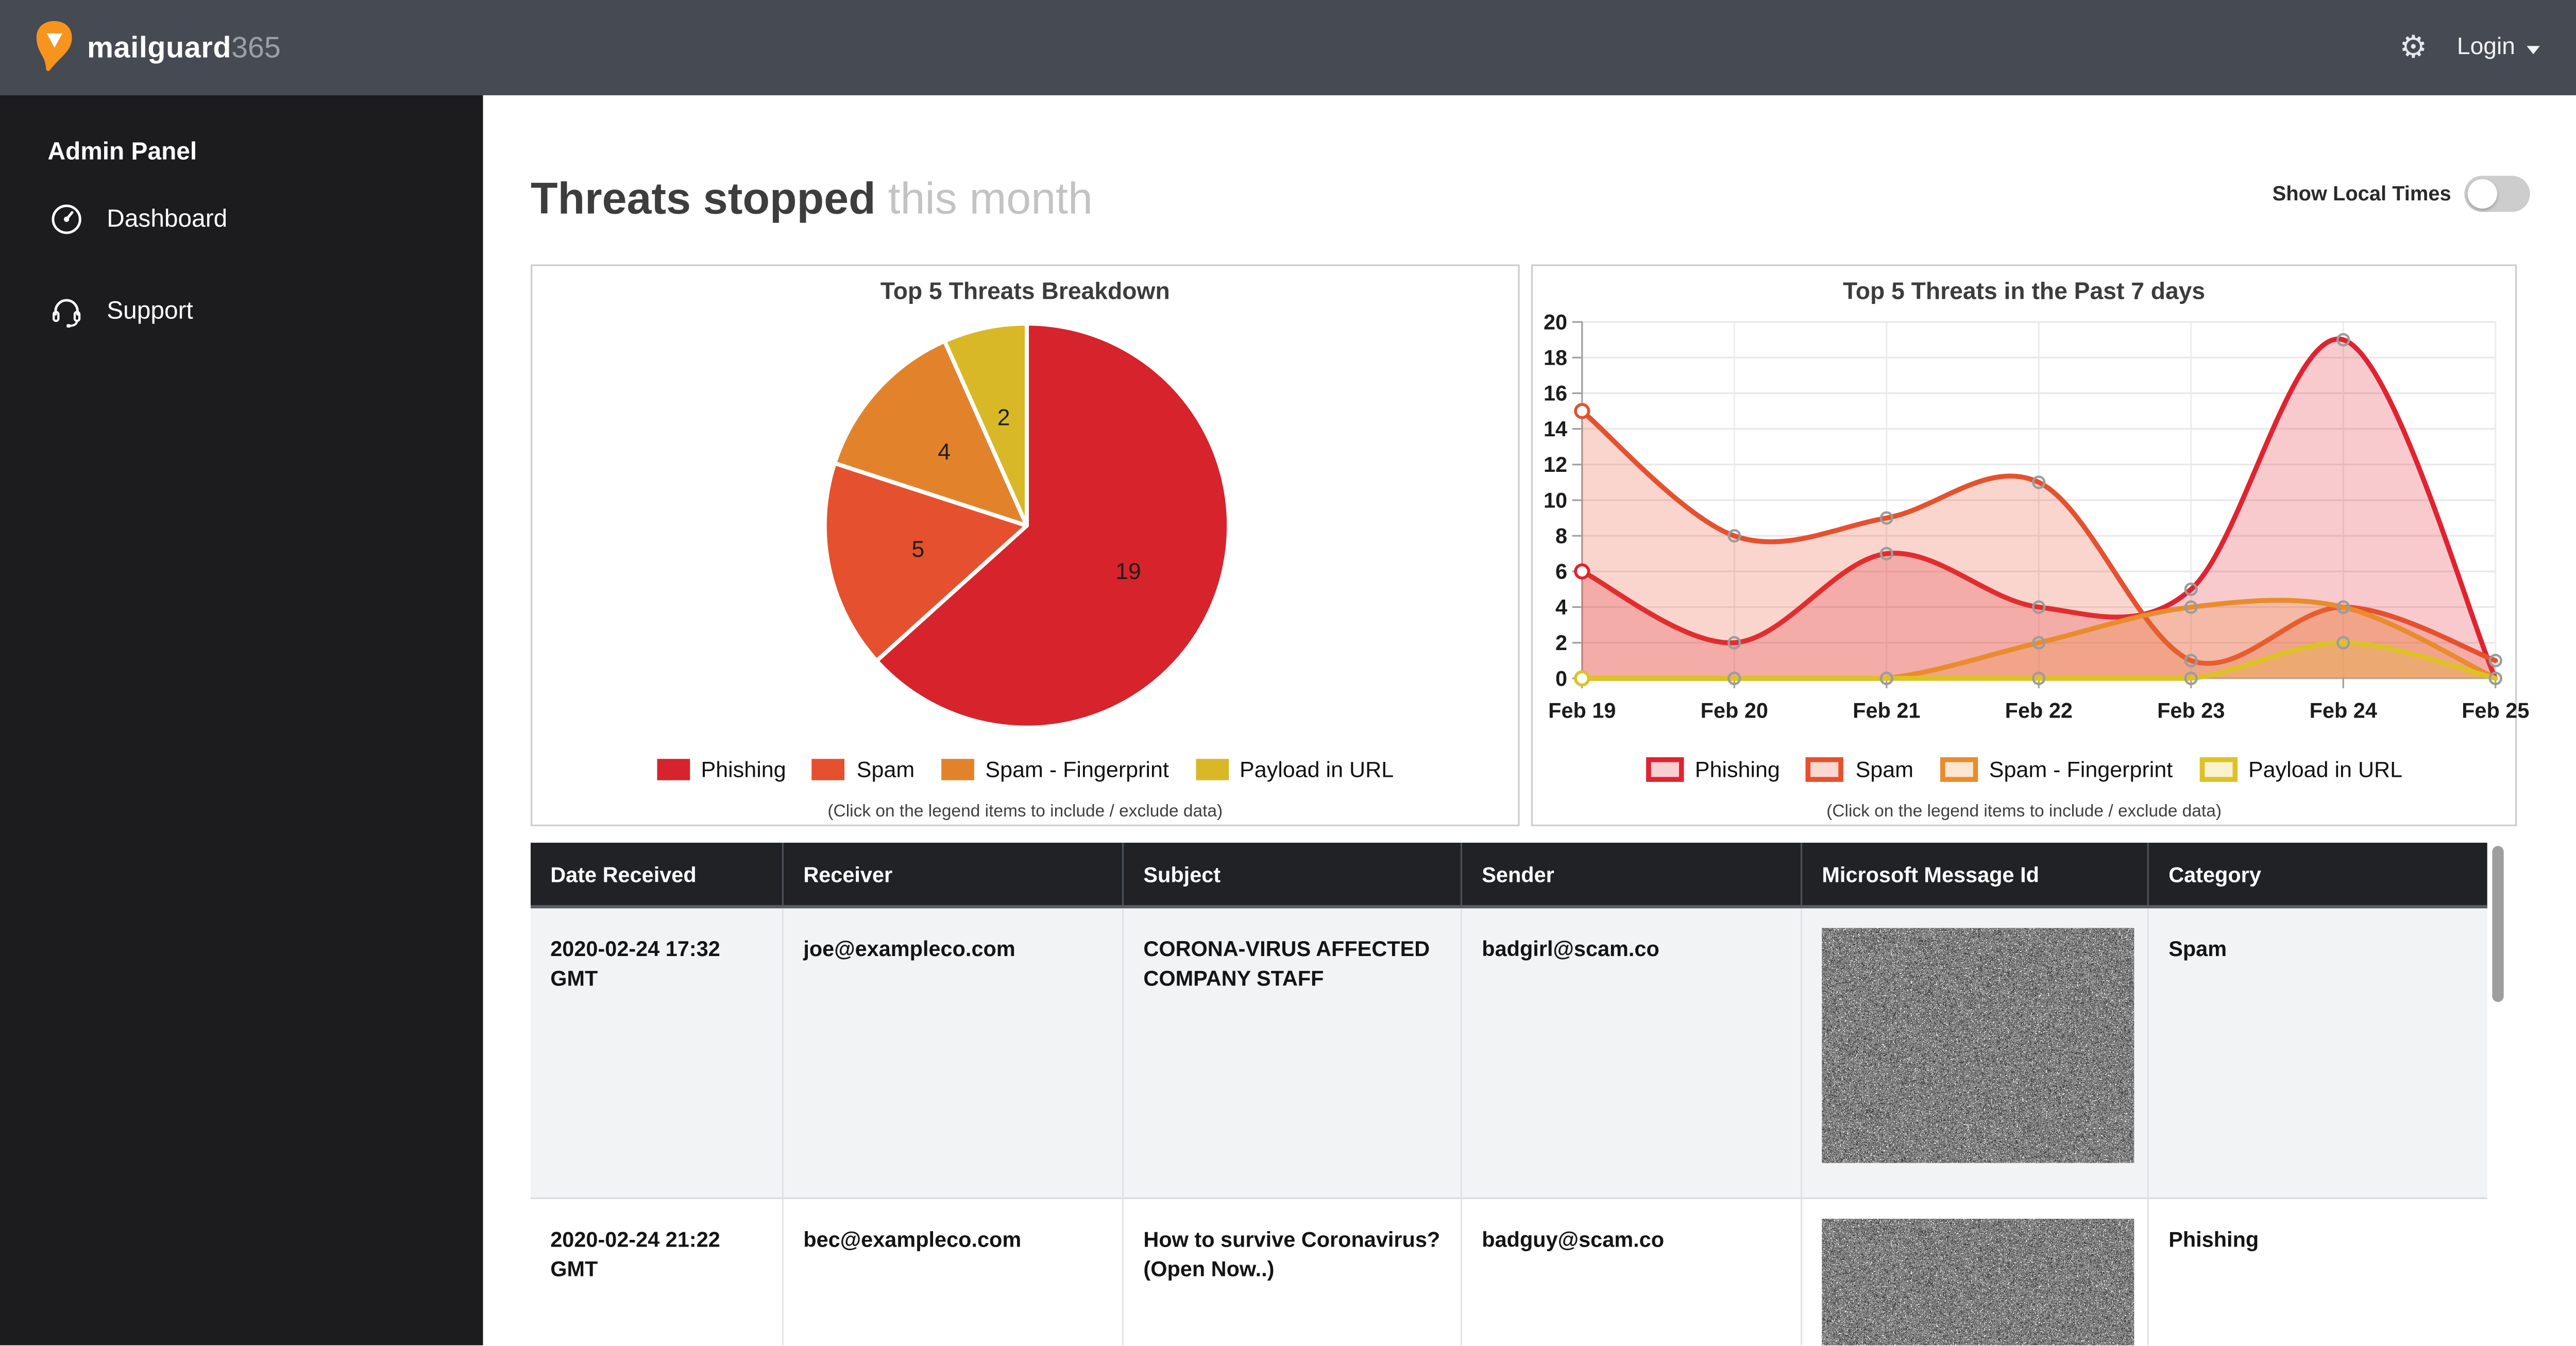 This screenshot has height=1346, width=2576. I want to click on y-axis-label: 18, so click(1555, 358).